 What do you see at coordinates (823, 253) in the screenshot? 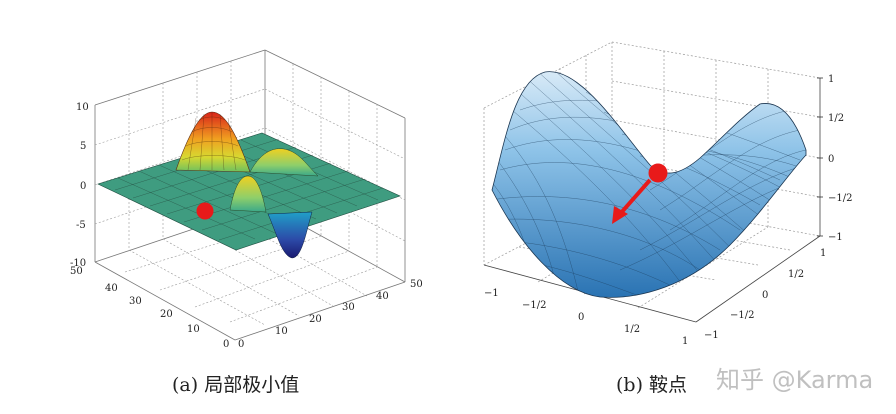
I see `panel-b-y-tick: 1` at bounding box center [823, 253].